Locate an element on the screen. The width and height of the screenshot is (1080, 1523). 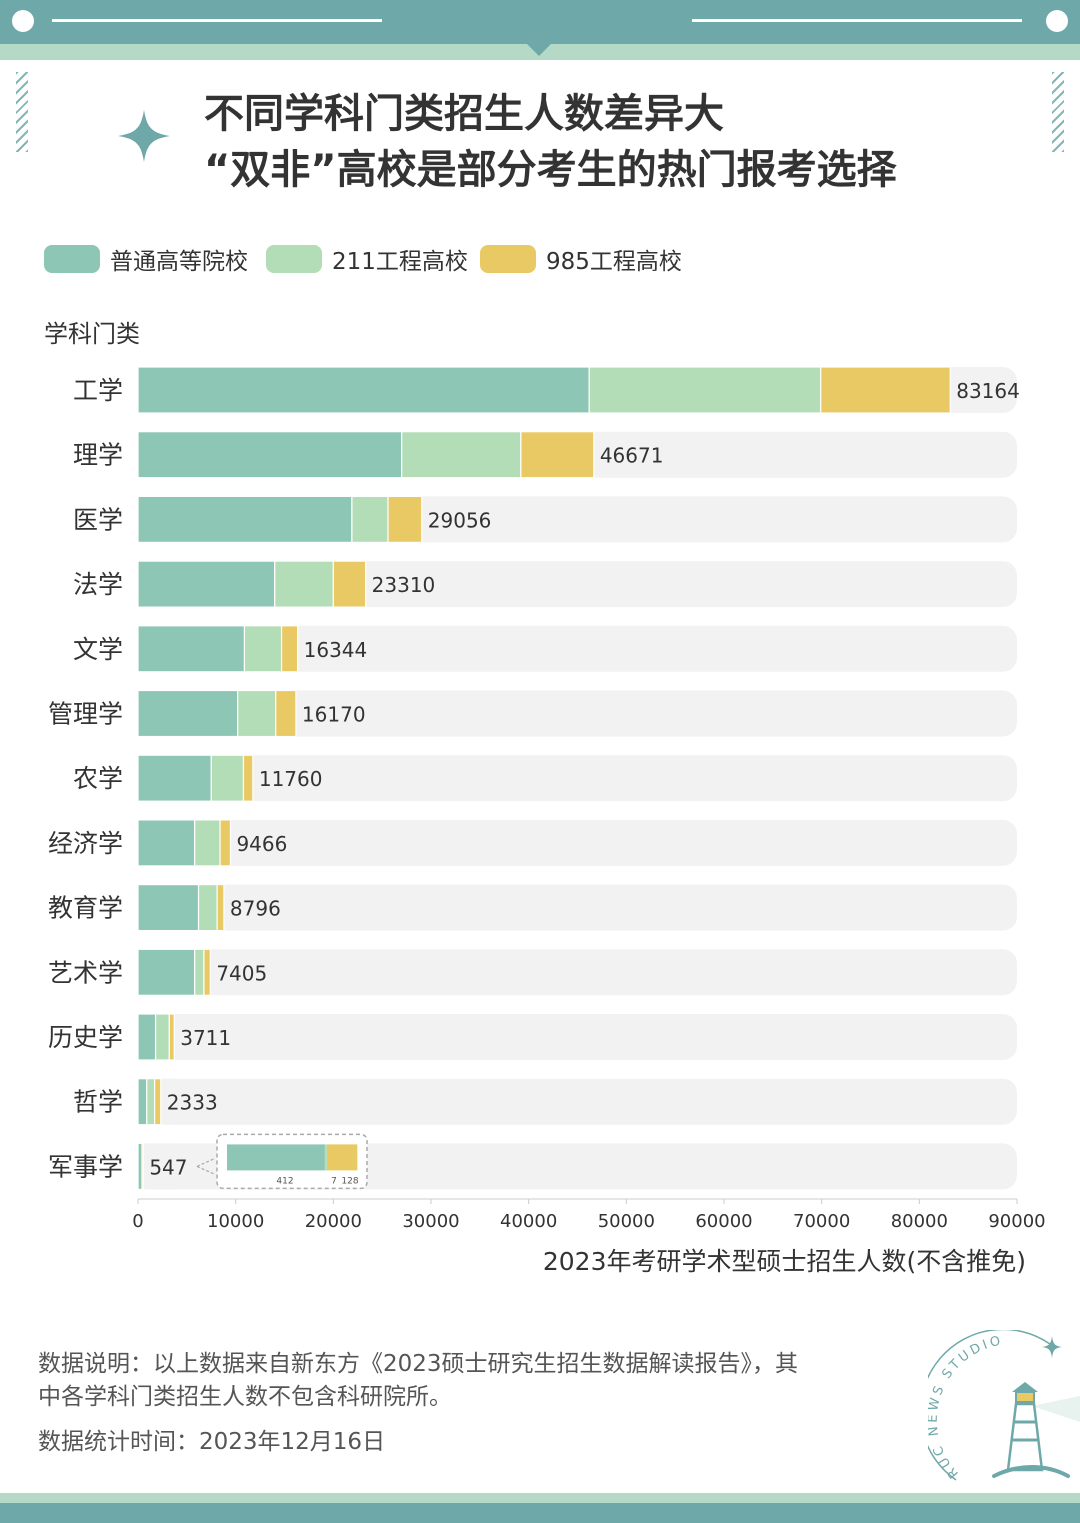
total-label: 46671 is located at coordinates (632, 456).